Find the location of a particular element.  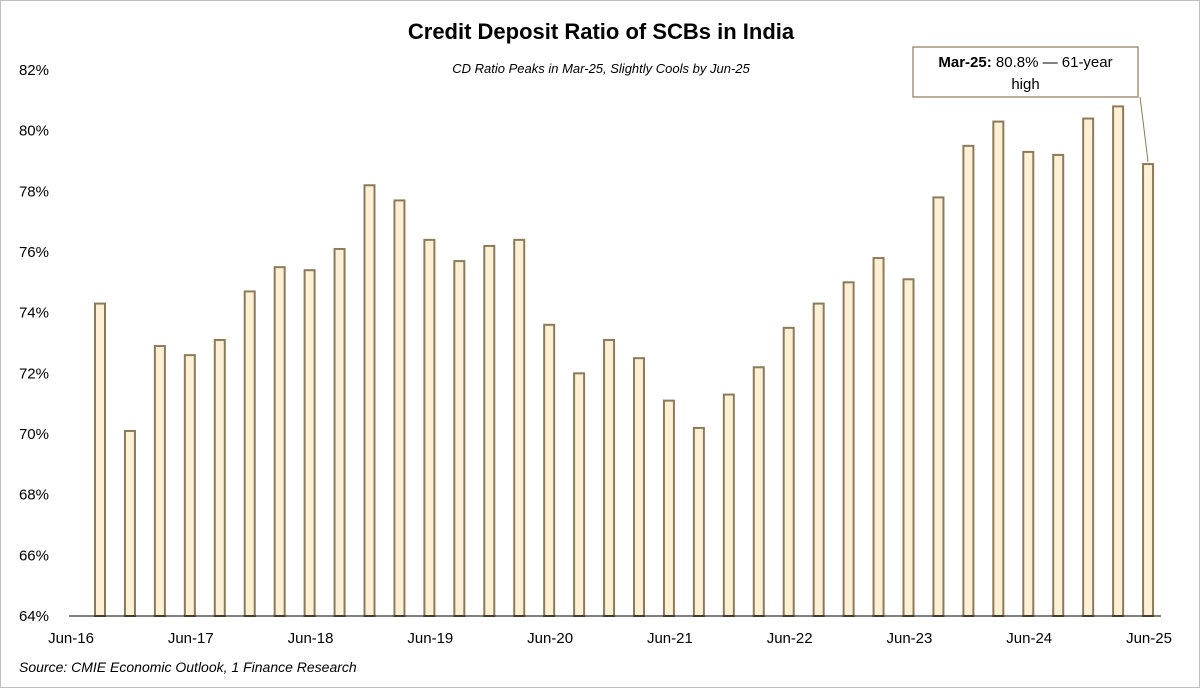

y-tick-label: 66% is located at coordinates (34, 555).